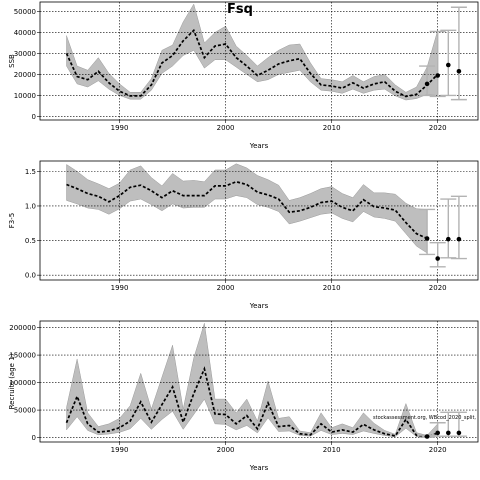  What do you see at coordinates (25, 33) in the screenshot?
I see `y-tick-label: 40000` at bounding box center [25, 33].